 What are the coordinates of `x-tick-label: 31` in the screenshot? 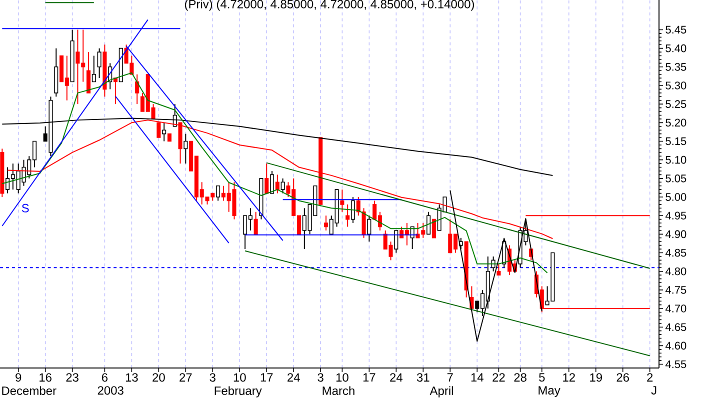 It's located at (423, 377).